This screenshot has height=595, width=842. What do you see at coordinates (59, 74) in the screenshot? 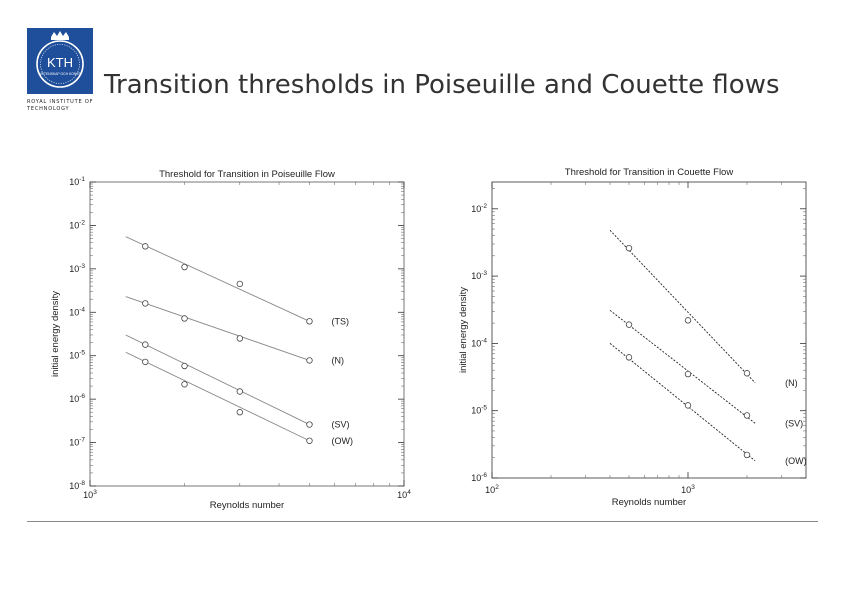
I see `logo-motto: VETENSKAP OCH KONST` at bounding box center [59, 74].